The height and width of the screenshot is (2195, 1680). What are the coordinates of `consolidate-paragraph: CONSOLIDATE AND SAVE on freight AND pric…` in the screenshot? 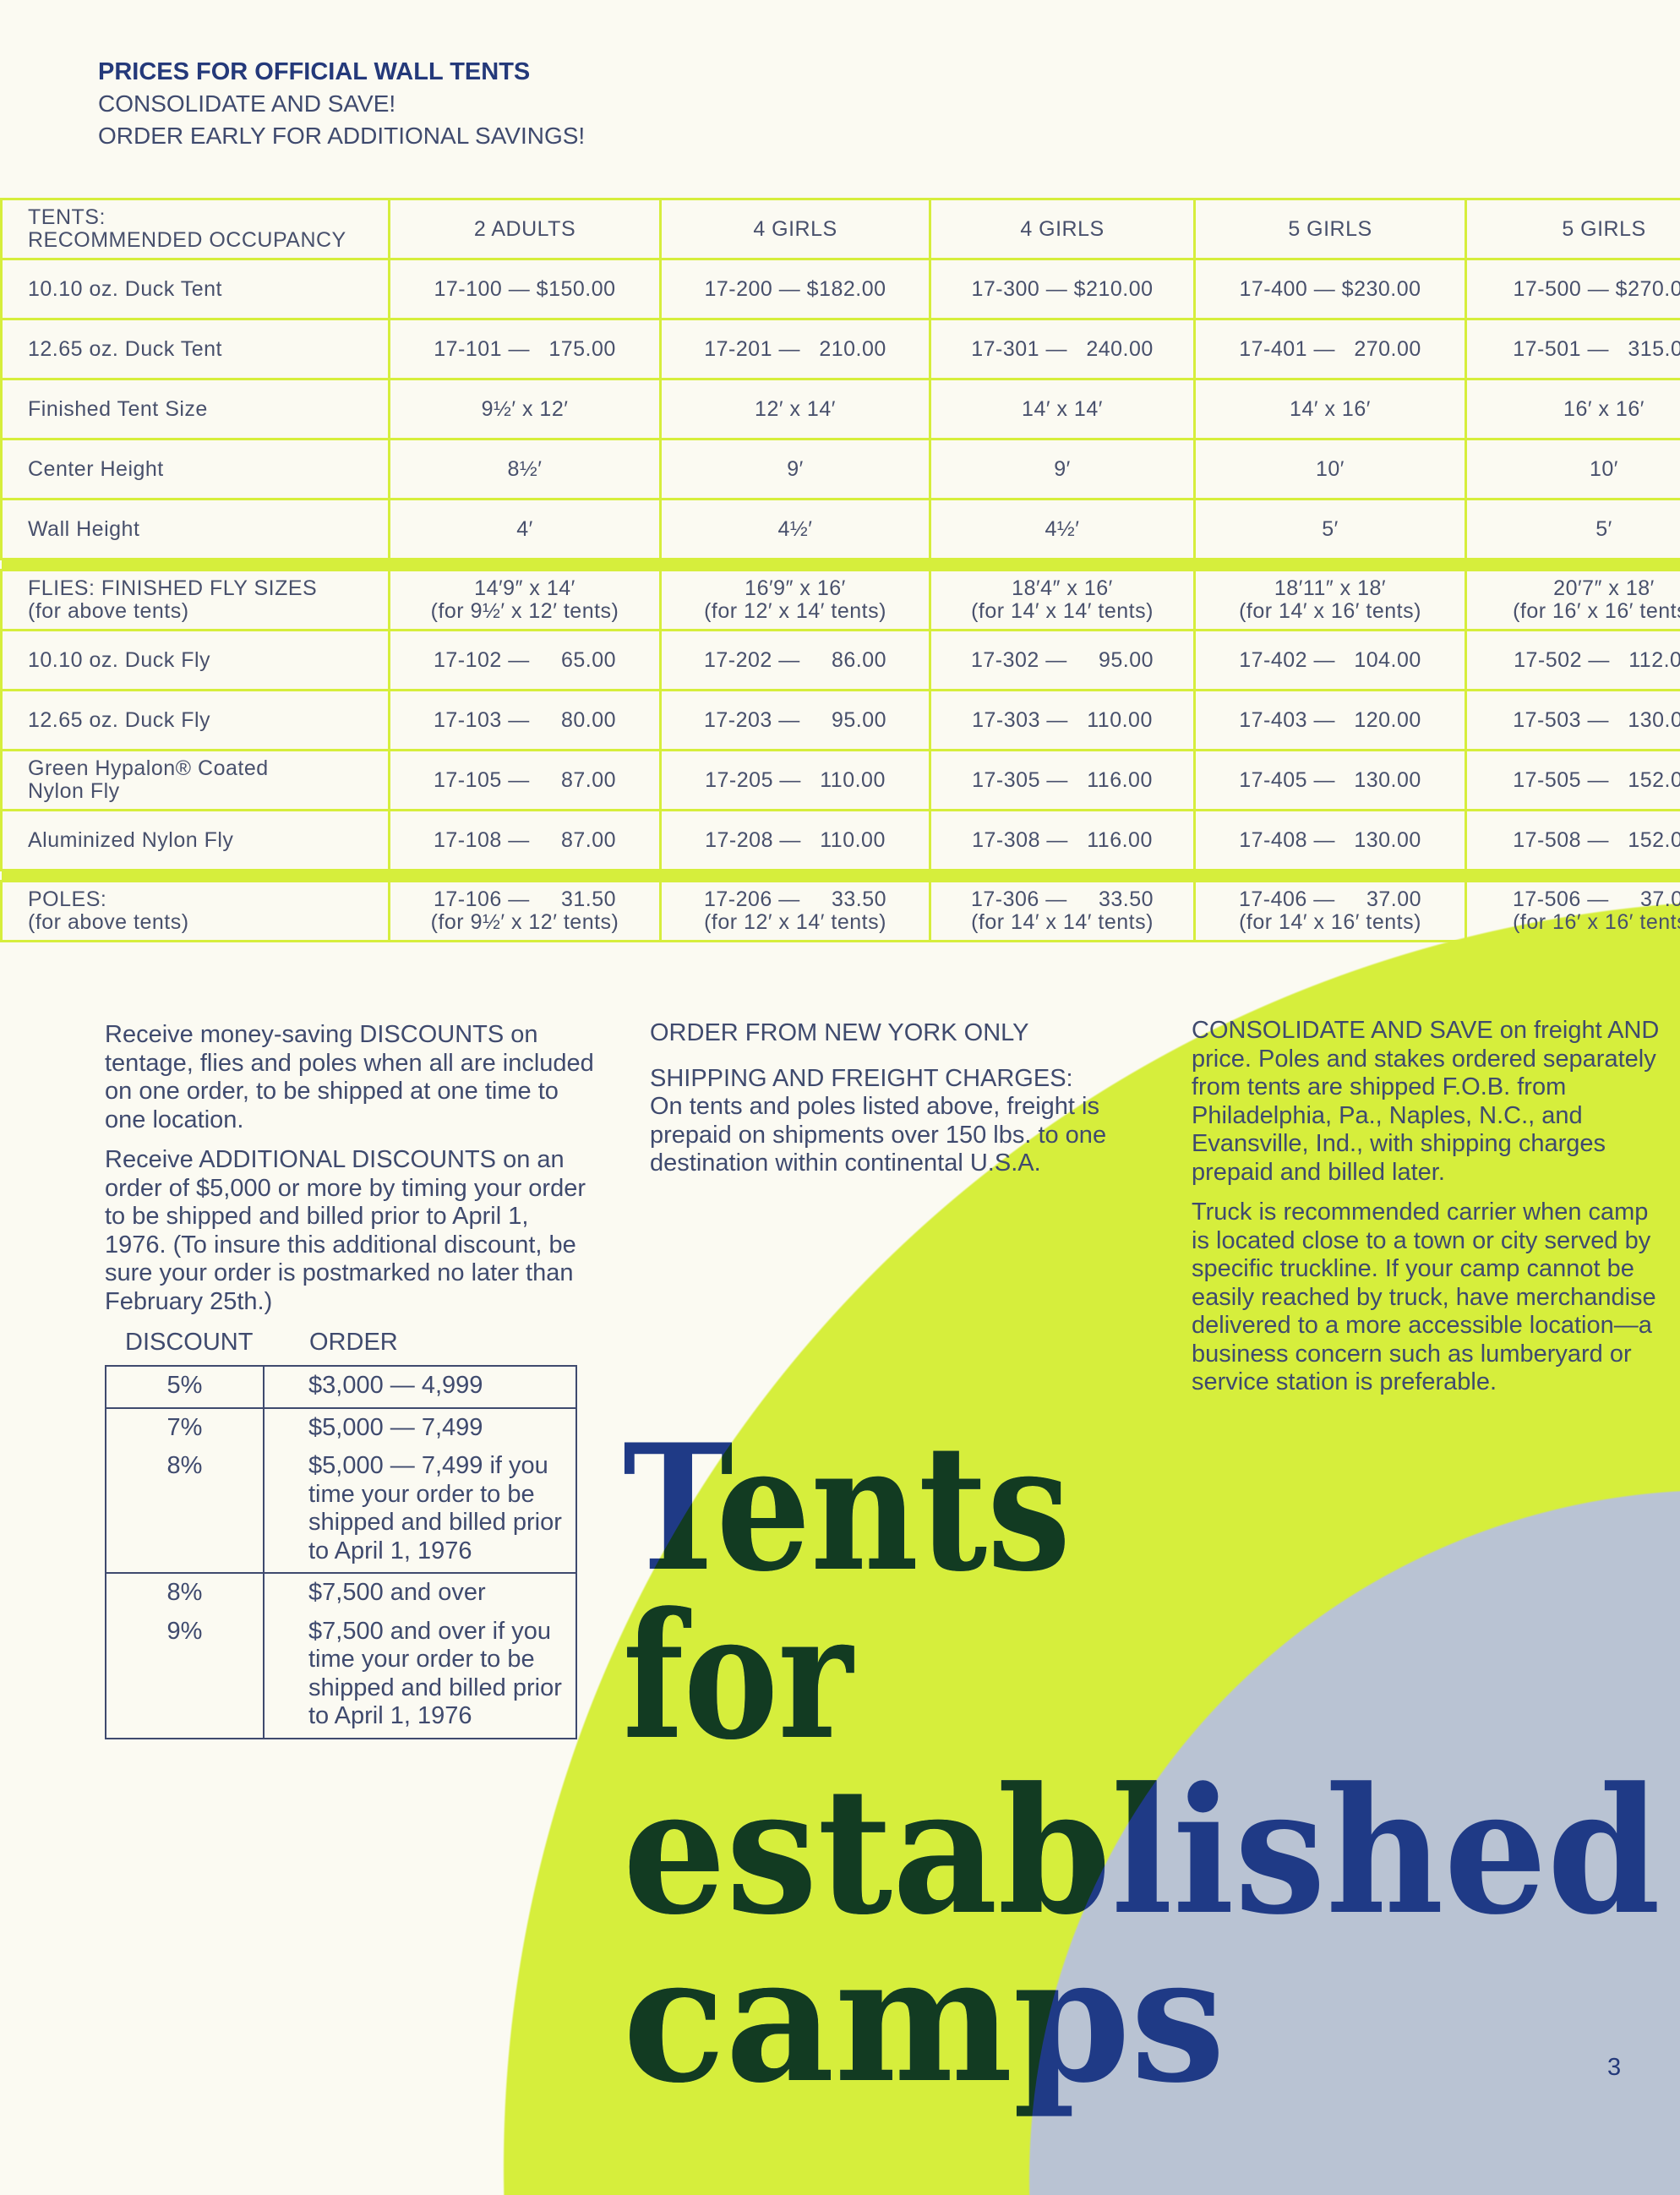 It's located at (1426, 1101).